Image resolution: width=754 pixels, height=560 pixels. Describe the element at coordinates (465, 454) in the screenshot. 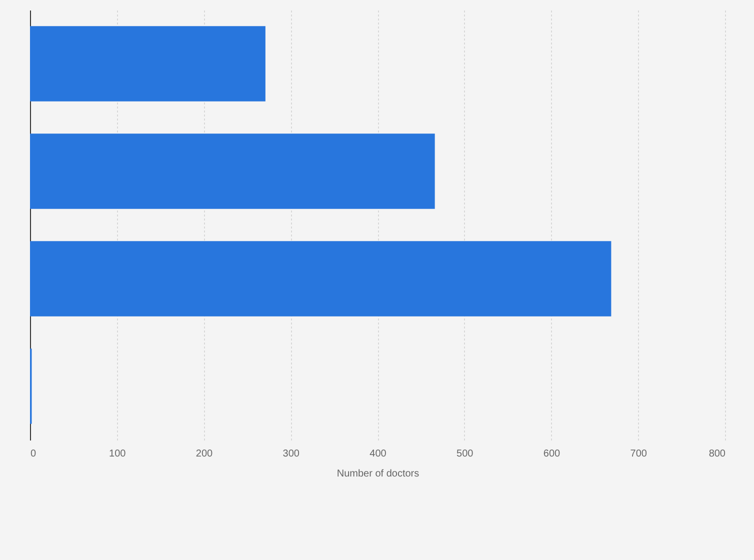

I see `x-tick-label: 500` at that location.